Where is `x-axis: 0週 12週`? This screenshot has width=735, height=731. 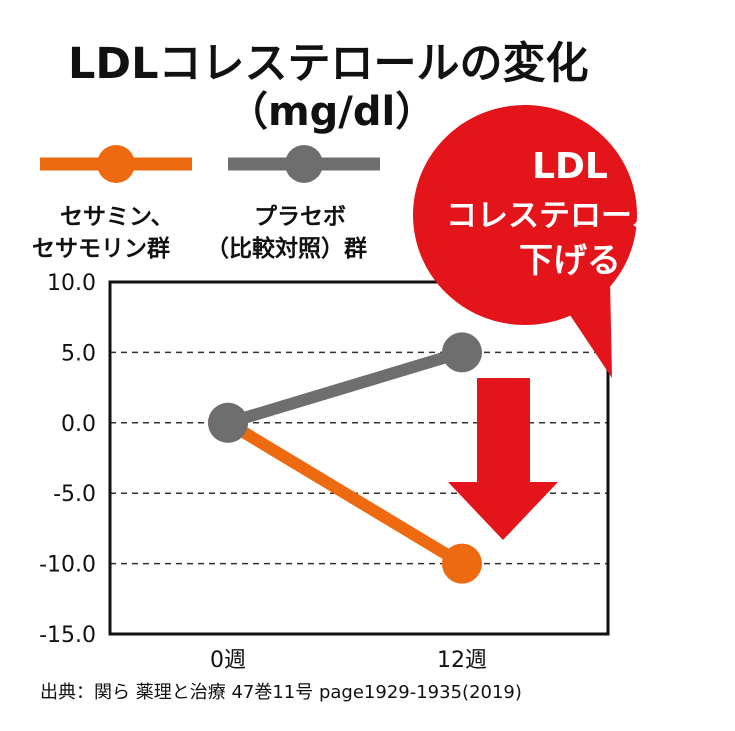 x-axis: 0週 12週 is located at coordinates (348, 660).